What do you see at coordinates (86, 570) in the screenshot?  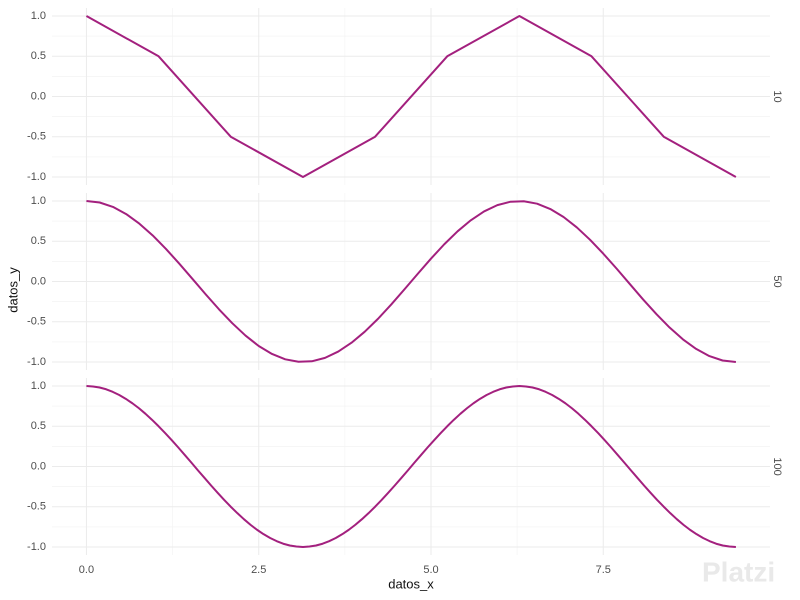 I see `x-tick-label: 0.0` at bounding box center [86, 570].